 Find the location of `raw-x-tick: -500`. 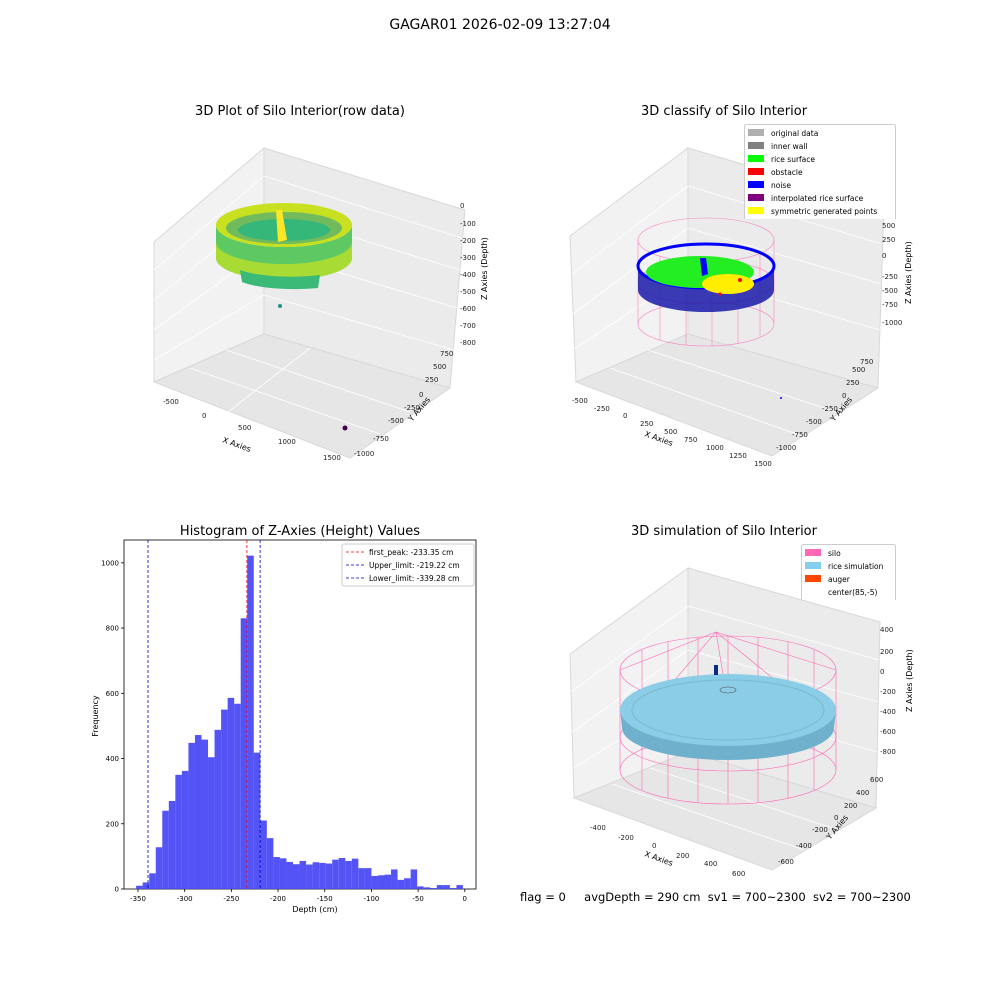

raw-x-tick: -500 is located at coordinates (171, 402).